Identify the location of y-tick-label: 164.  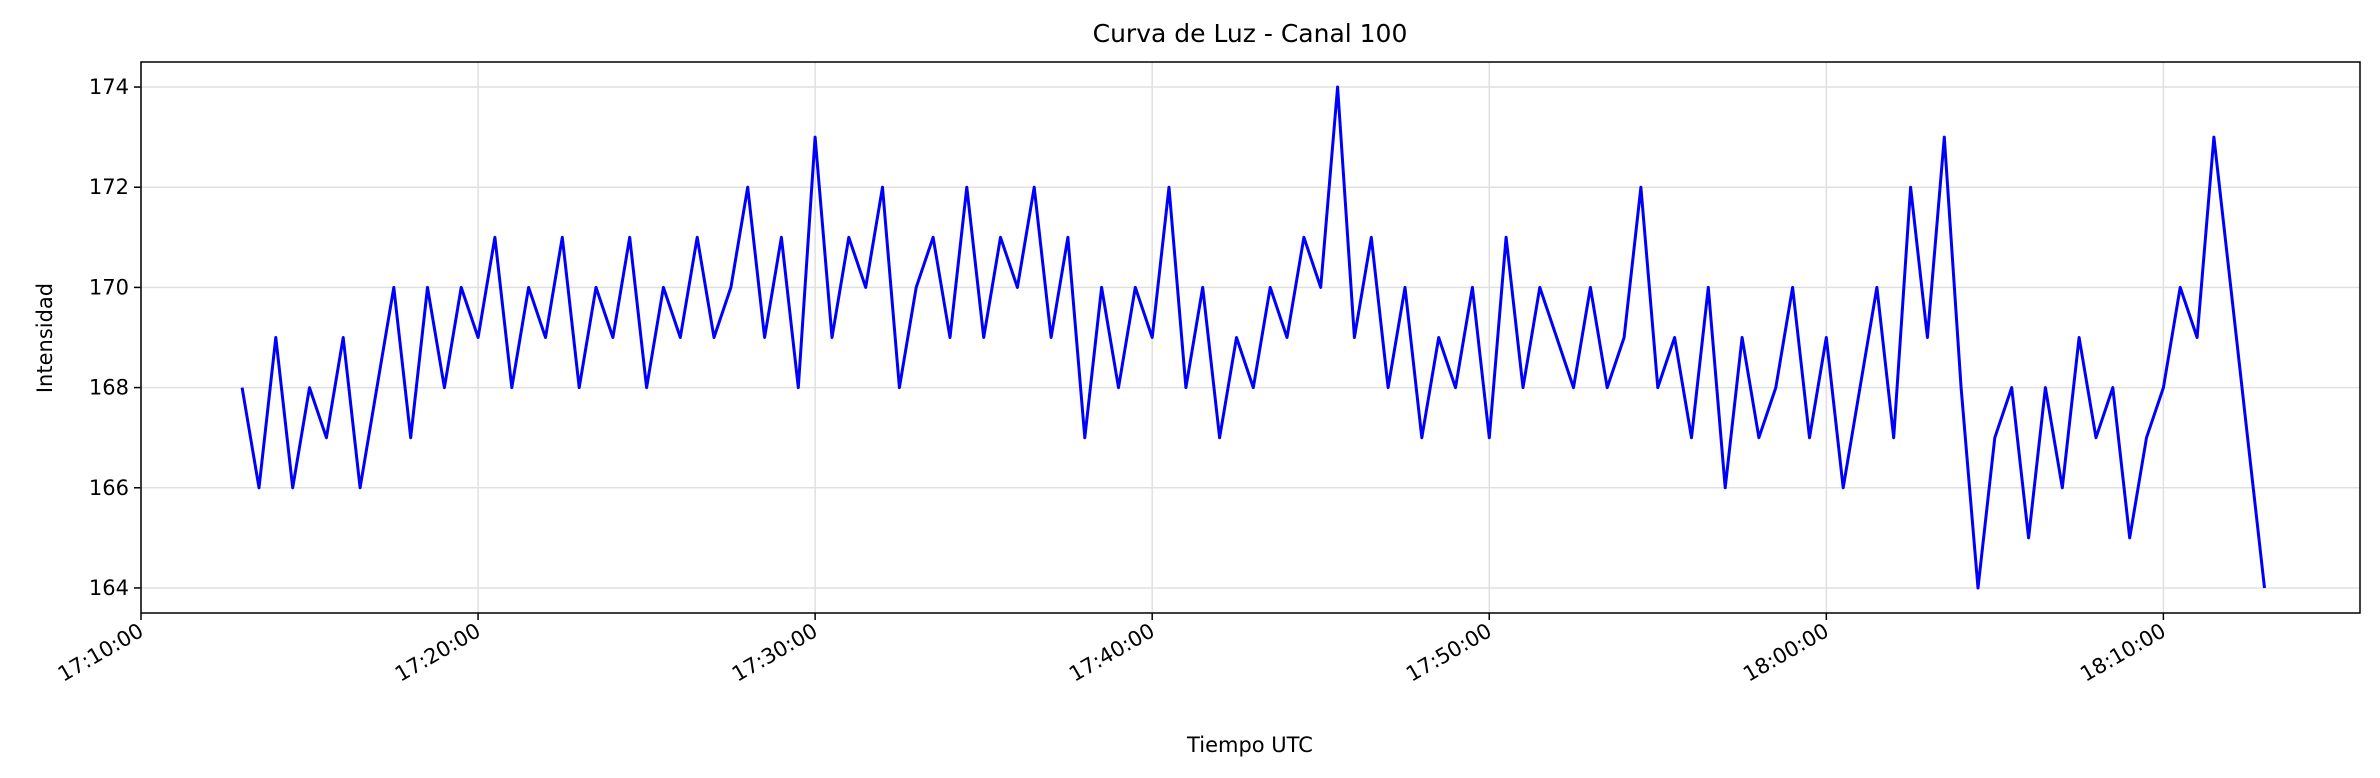
(109, 588).